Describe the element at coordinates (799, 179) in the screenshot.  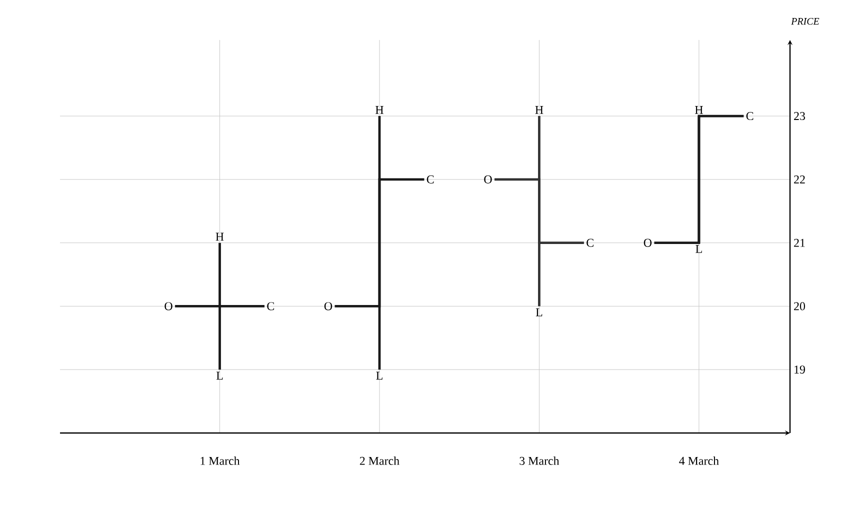
I see `y-tick-label: 22` at that location.